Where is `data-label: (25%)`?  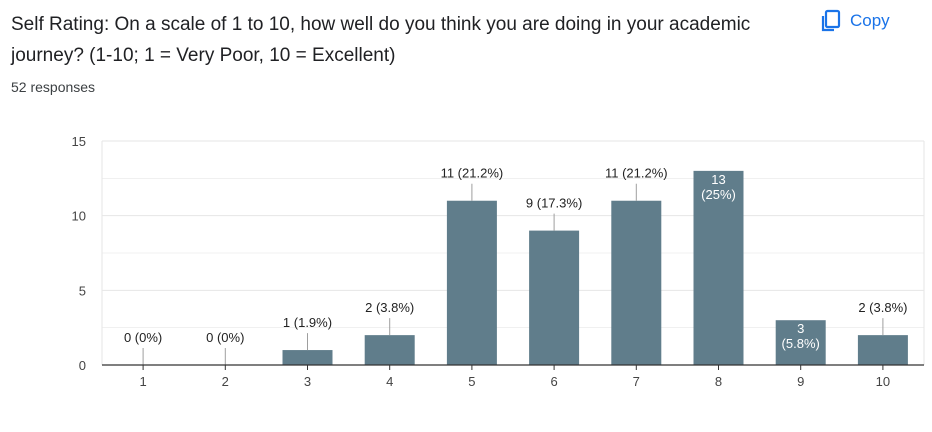 data-label: (25%) is located at coordinates (718, 194).